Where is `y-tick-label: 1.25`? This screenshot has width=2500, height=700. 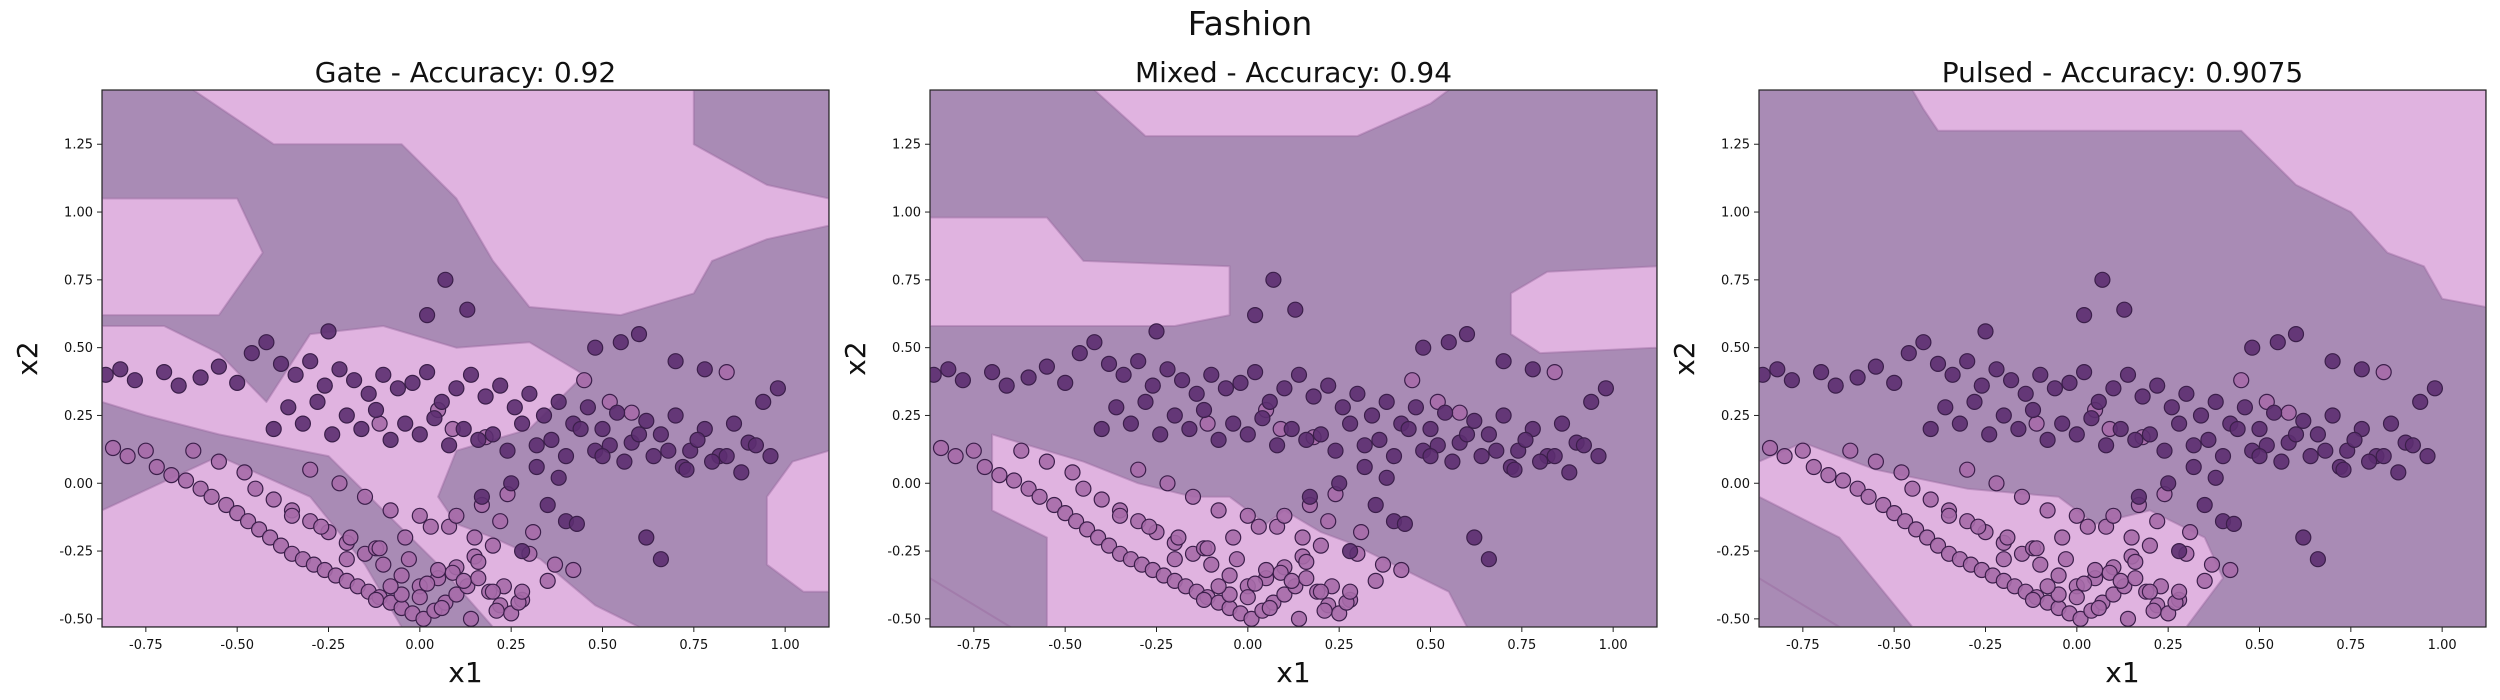
y-tick-label: 1.25 is located at coordinates (1735, 145).